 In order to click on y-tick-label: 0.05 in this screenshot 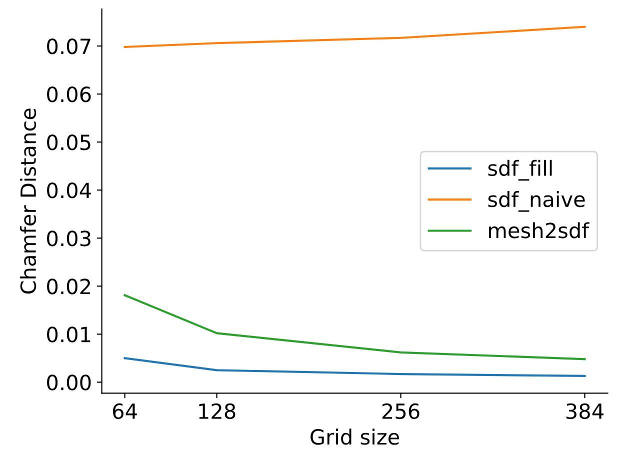, I will do `click(68, 142)`.